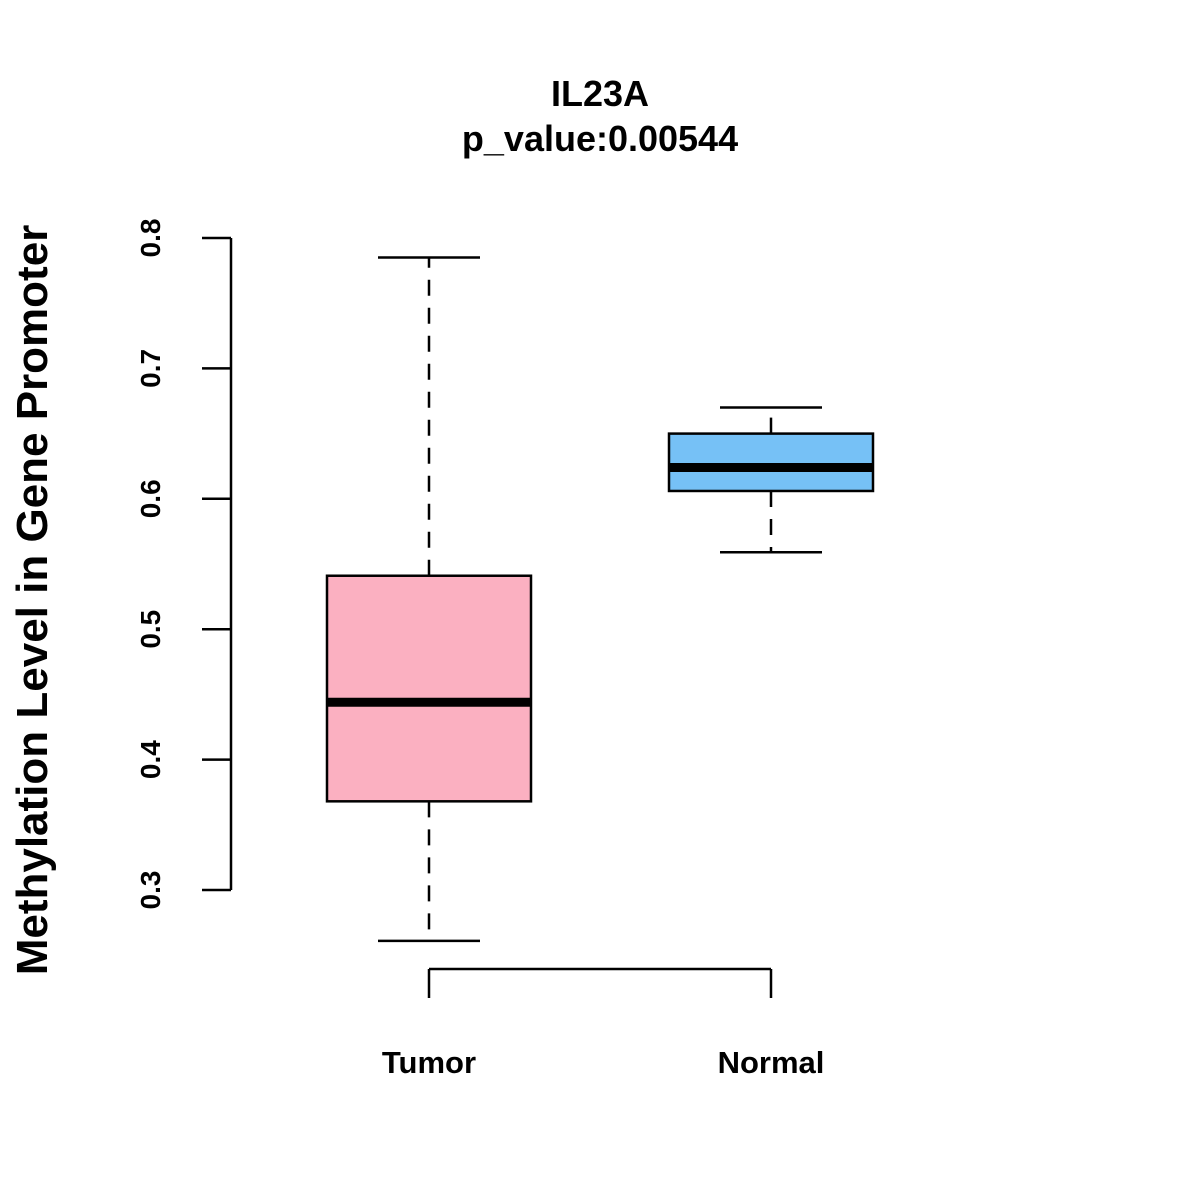  What do you see at coordinates (603, 1023) in the screenshot?
I see `x-axis: Tumor Normal` at bounding box center [603, 1023].